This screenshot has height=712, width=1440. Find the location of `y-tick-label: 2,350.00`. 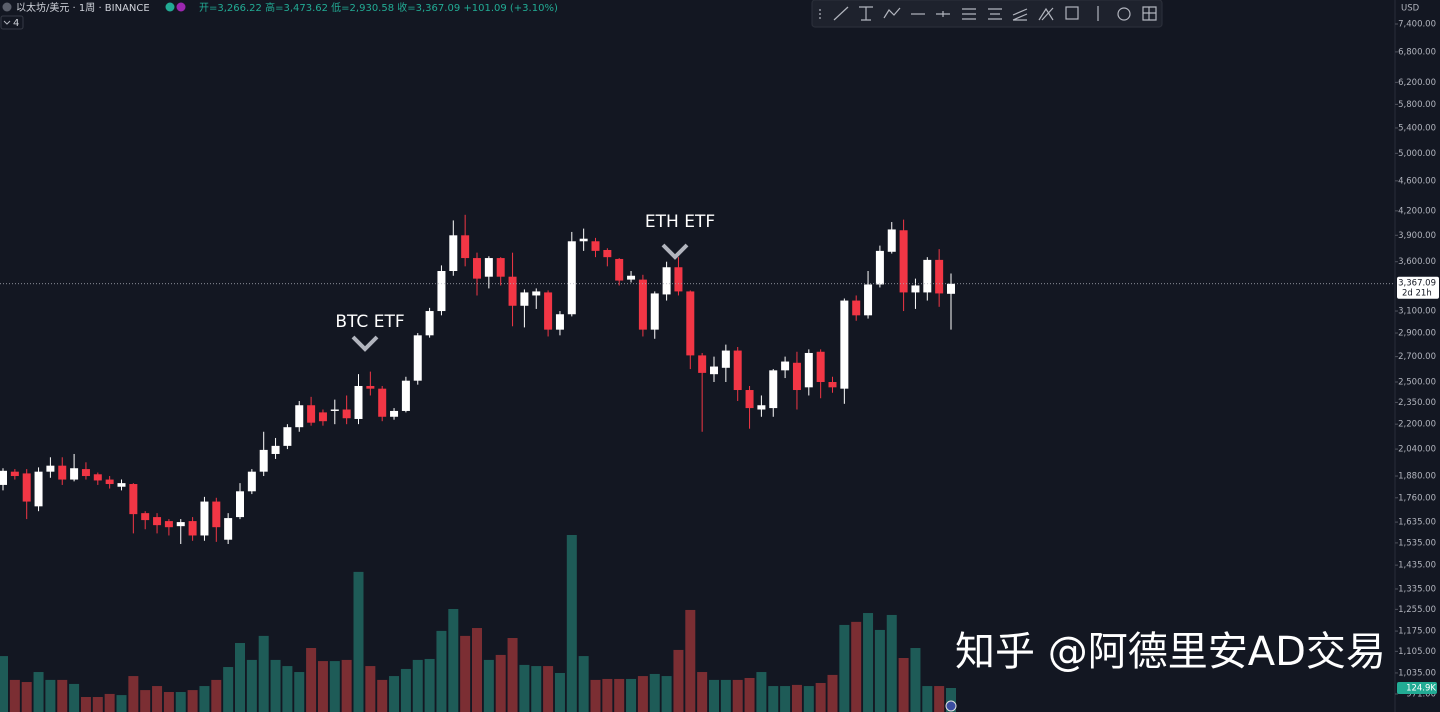

y-tick-label: 2,350.00 is located at coordinates (1417, 403).